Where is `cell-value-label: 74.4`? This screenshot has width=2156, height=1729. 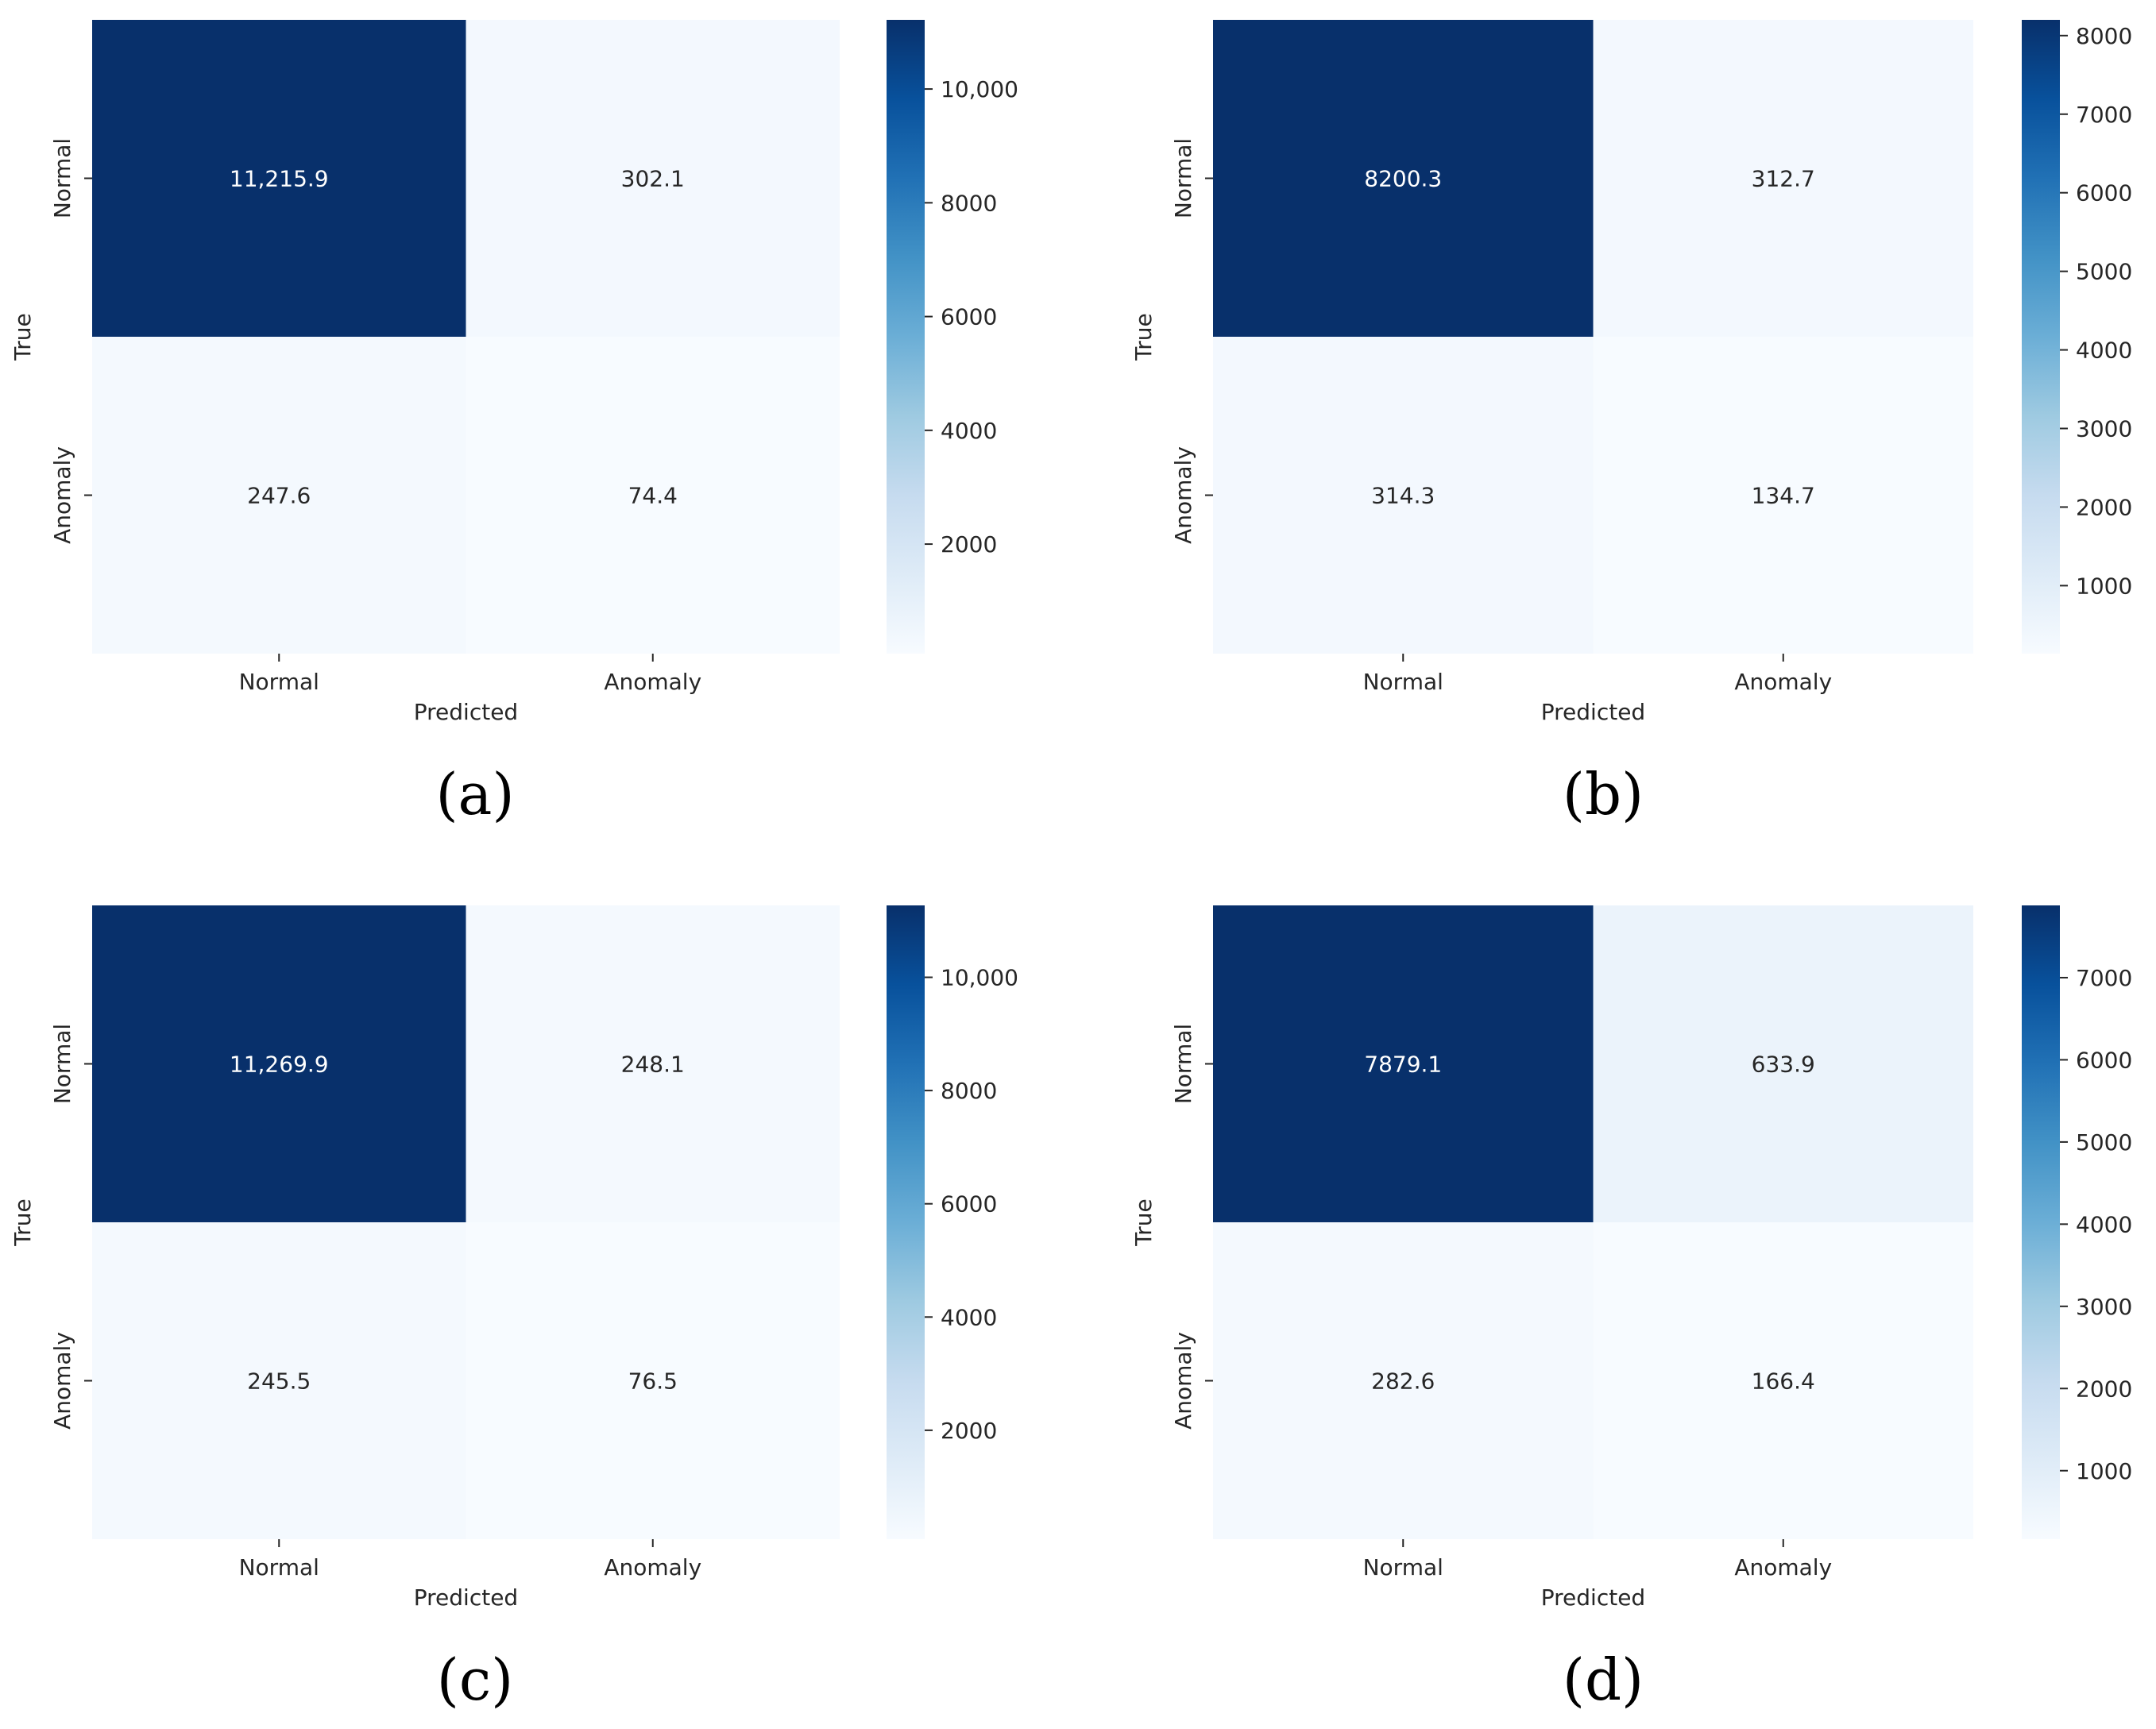
cell-value-label: 74.4 is located at coordinates (653, 496).